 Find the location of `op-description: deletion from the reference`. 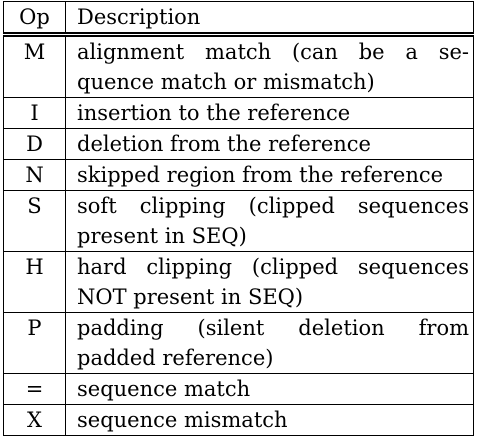

op-description: deletion from the reference is located at coordinates (269, 144).